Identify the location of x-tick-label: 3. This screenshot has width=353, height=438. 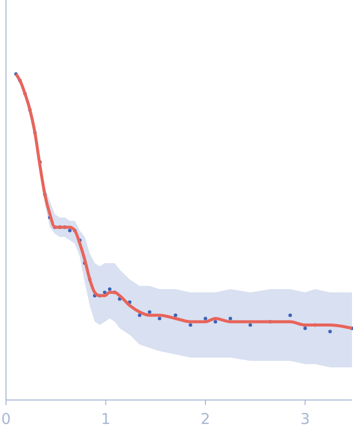
(305, 419).